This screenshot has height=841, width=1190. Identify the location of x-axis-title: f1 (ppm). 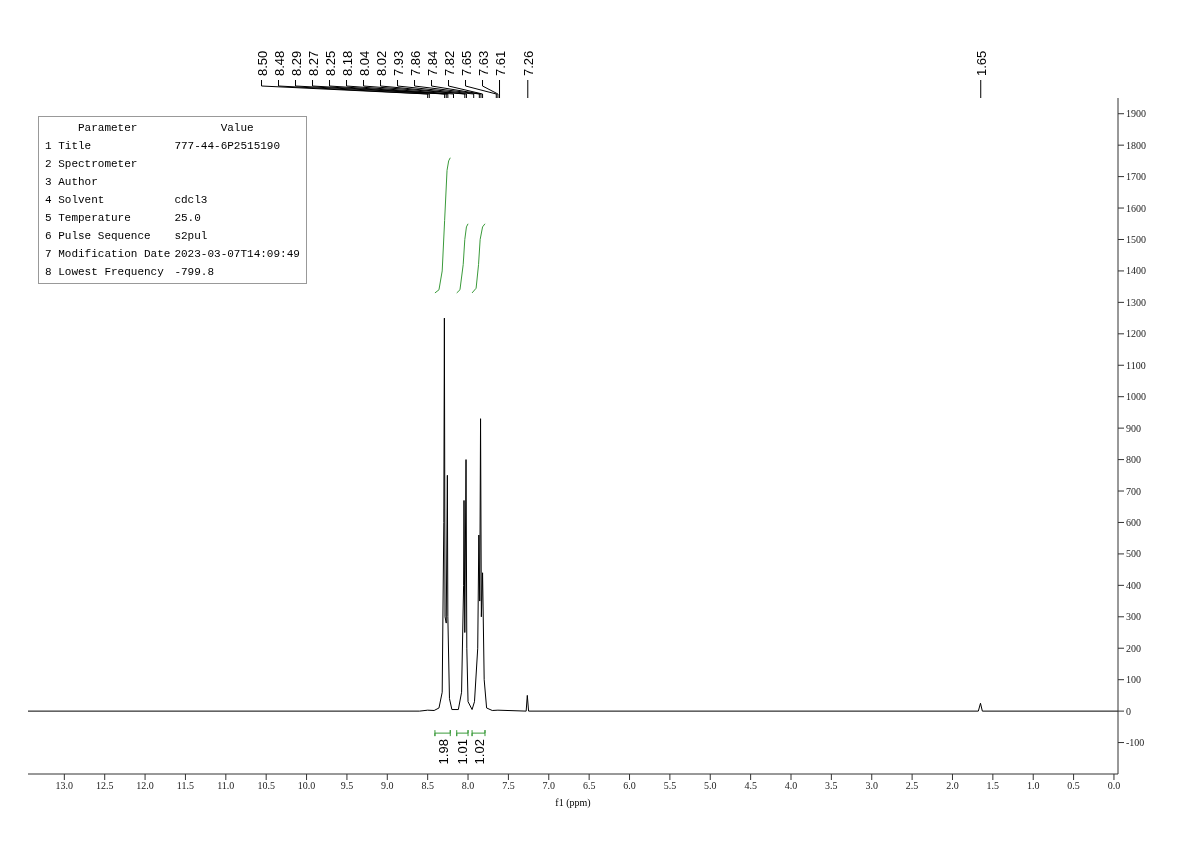
(573, 803).